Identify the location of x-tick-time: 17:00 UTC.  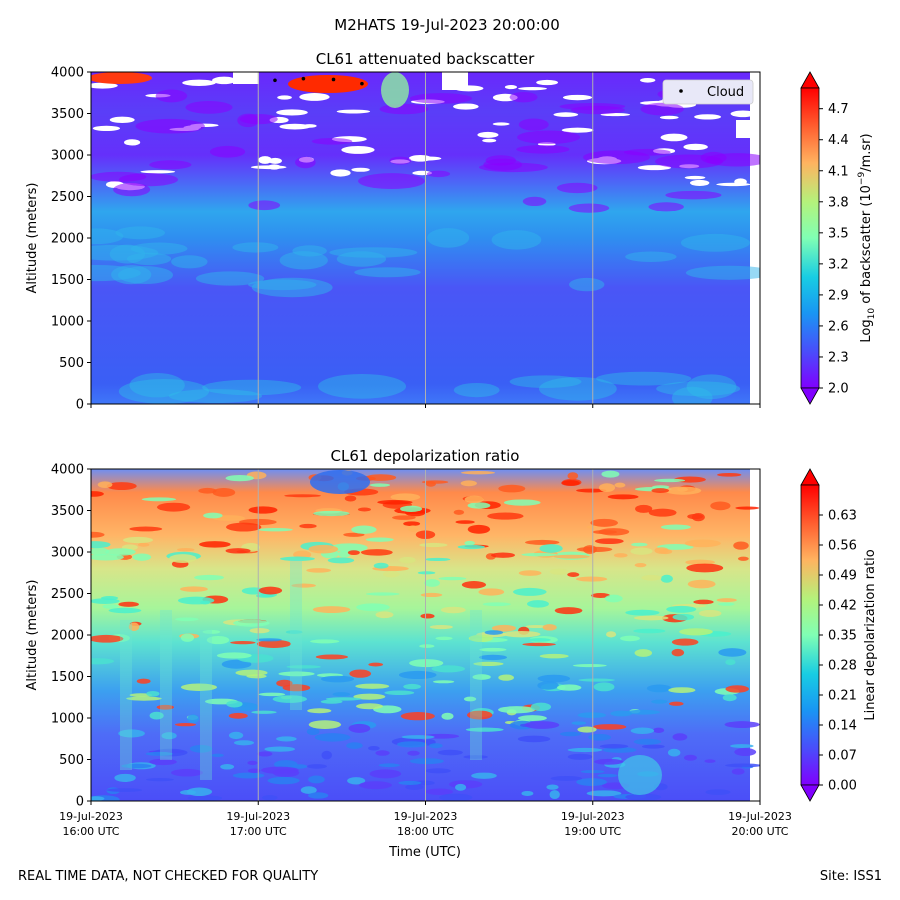
(258, 831).